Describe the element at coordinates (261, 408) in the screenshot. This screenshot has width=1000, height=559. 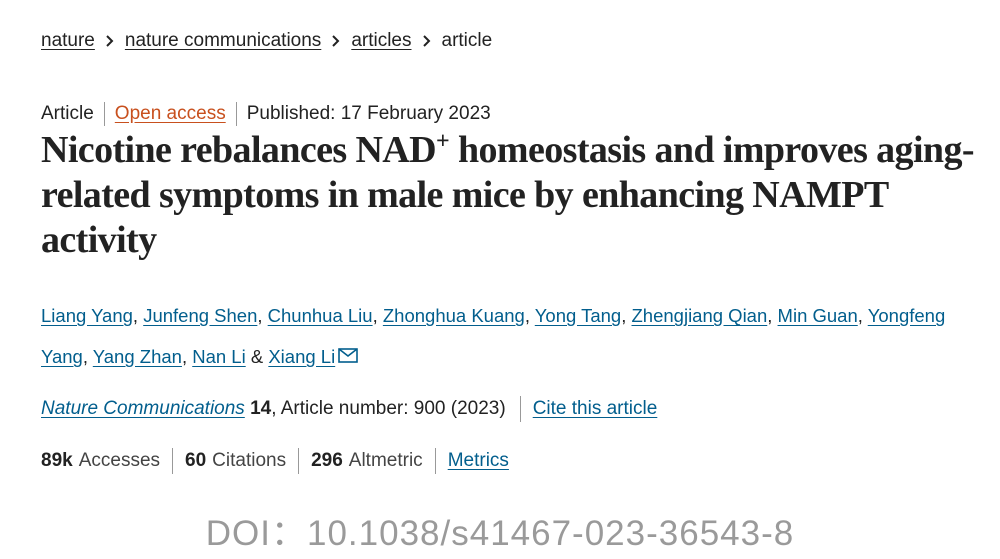
I see `volume: 14` at that location.